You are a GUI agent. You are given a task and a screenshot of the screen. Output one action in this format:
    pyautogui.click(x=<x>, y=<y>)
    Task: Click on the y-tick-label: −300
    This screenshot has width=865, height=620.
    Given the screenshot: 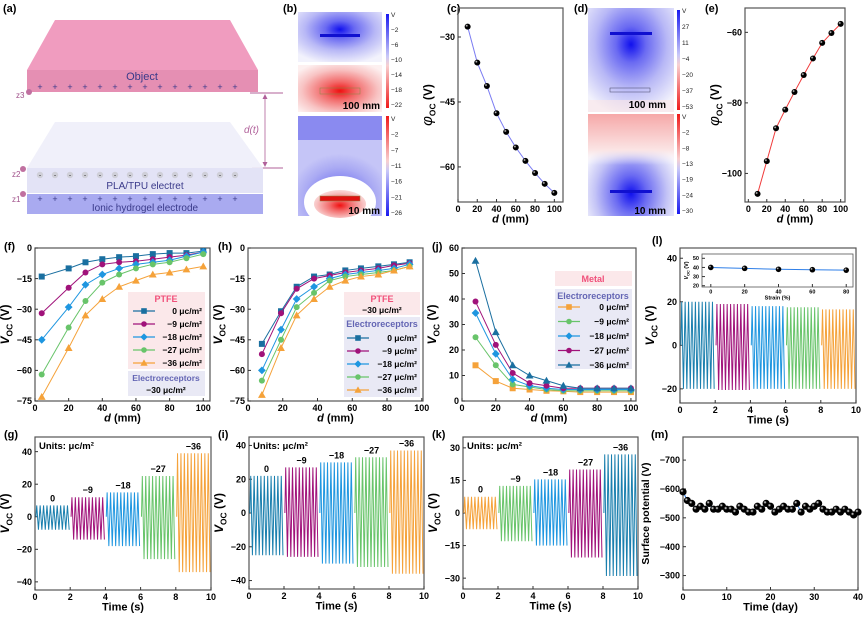 What is the action you would take?
    pyautogui.click(x=670, y=576)
    